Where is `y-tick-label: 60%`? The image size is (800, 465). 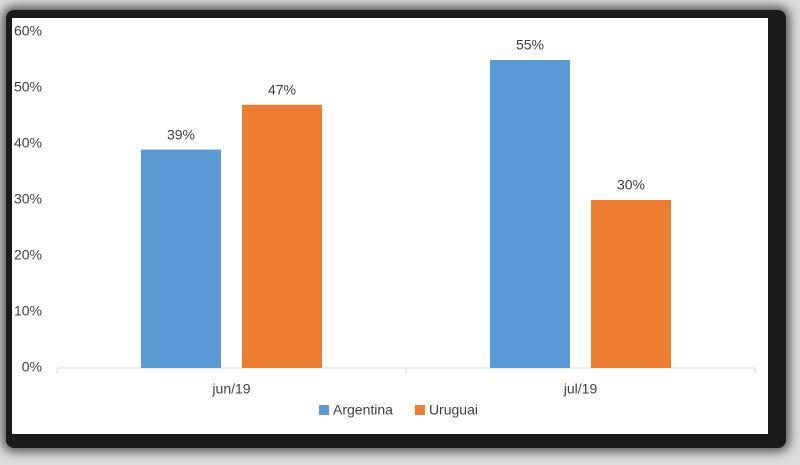
y-tick-label: 60% is located at coordinates (28, 31).